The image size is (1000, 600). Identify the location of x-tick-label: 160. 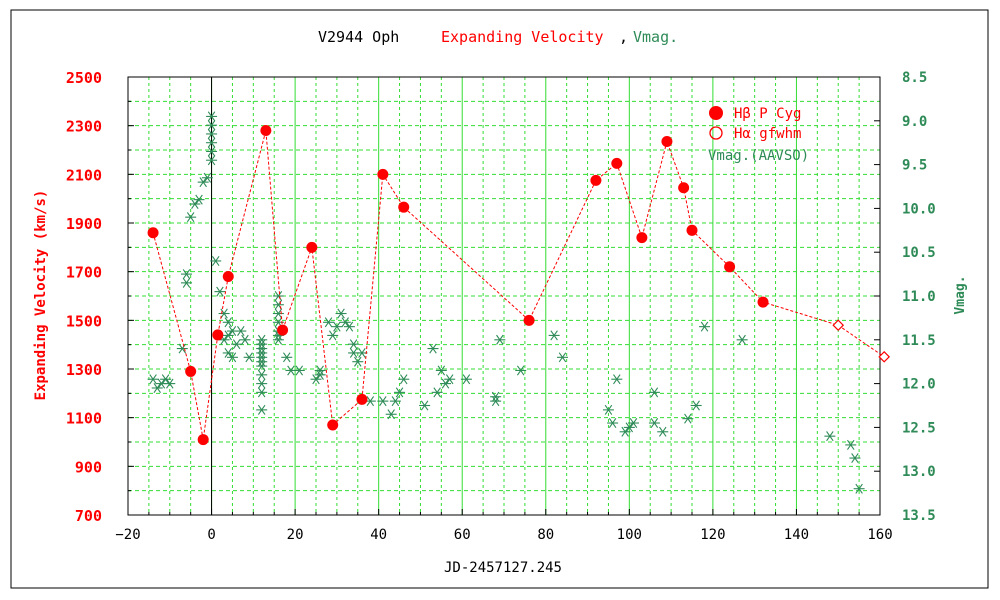
(879, 535).